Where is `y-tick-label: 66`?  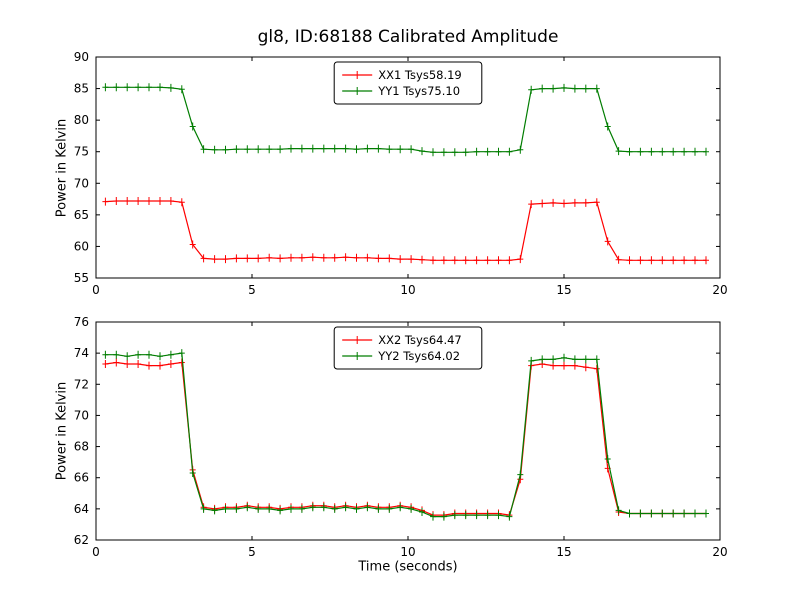
y-tick-label: 66 is located at coordinates (81, 478).